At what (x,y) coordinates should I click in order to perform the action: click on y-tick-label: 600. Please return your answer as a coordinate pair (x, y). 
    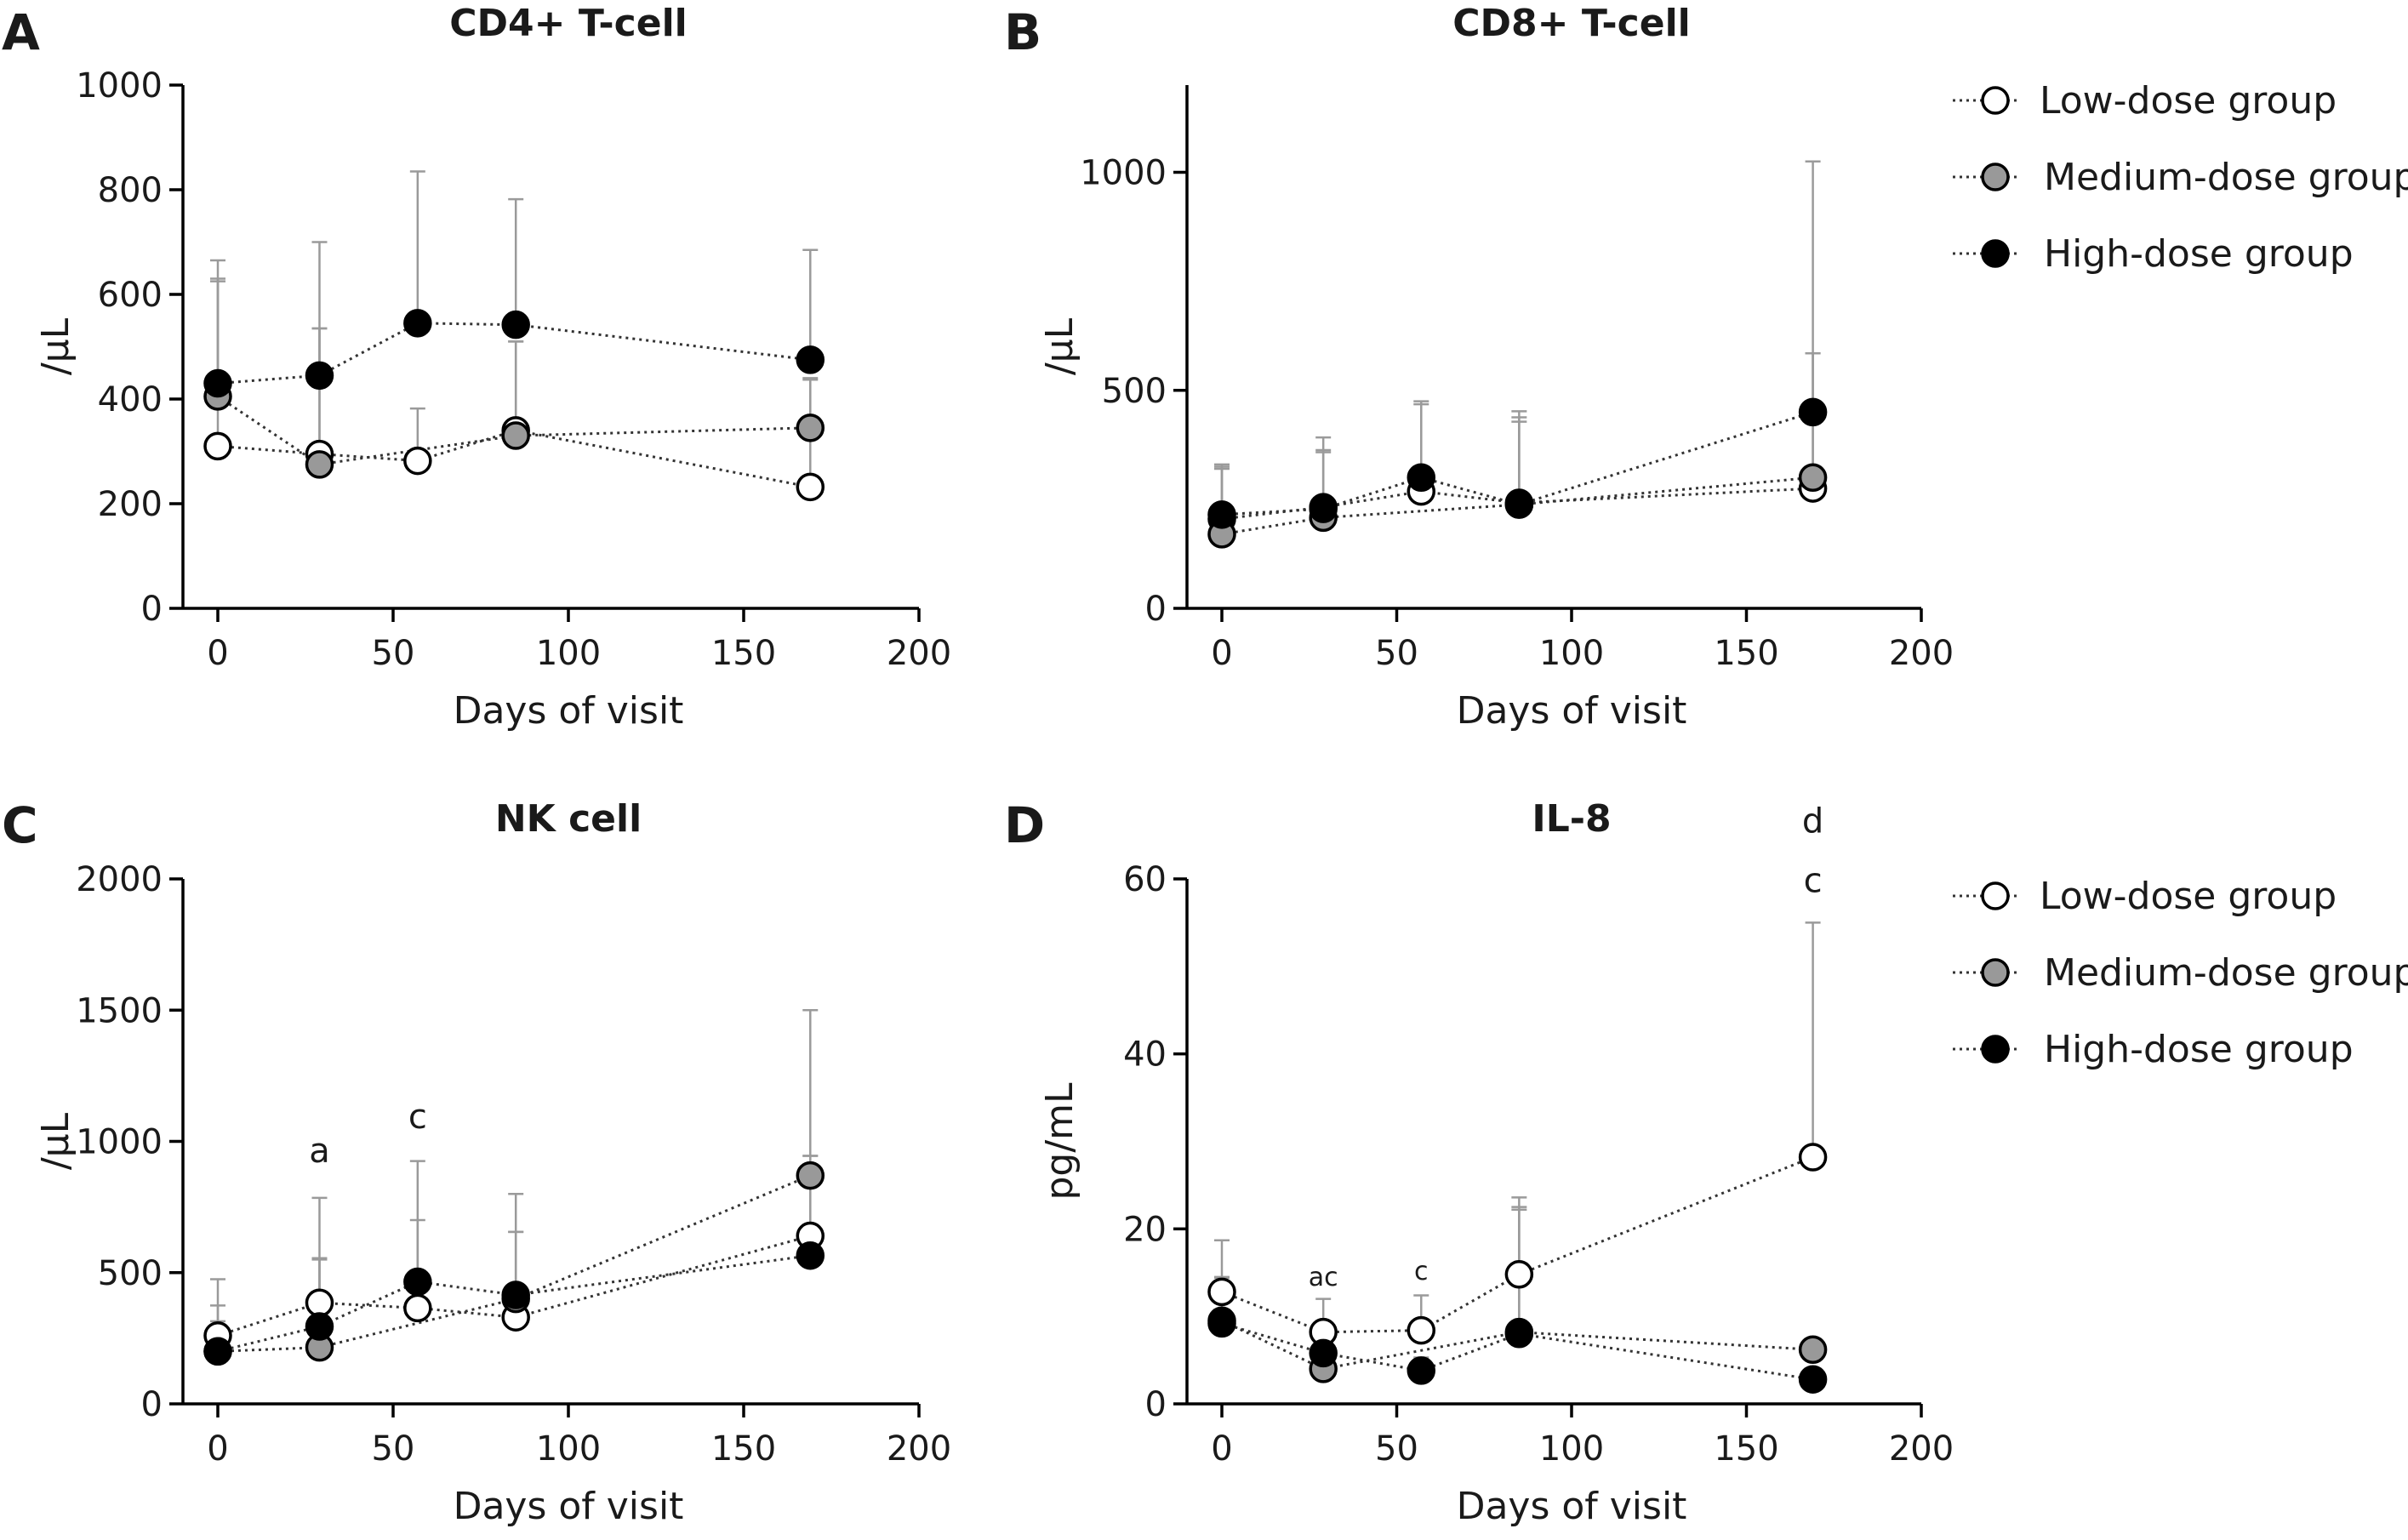
    Looking at the image, I should click on (130, 296).